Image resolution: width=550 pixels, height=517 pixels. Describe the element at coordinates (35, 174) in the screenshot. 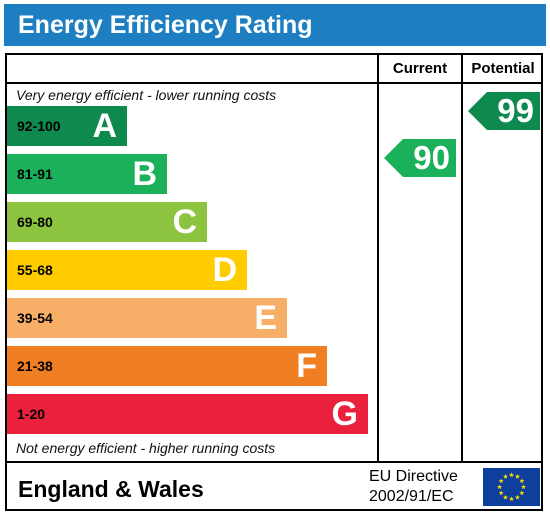

I see `band-range: 81-91` at that location.